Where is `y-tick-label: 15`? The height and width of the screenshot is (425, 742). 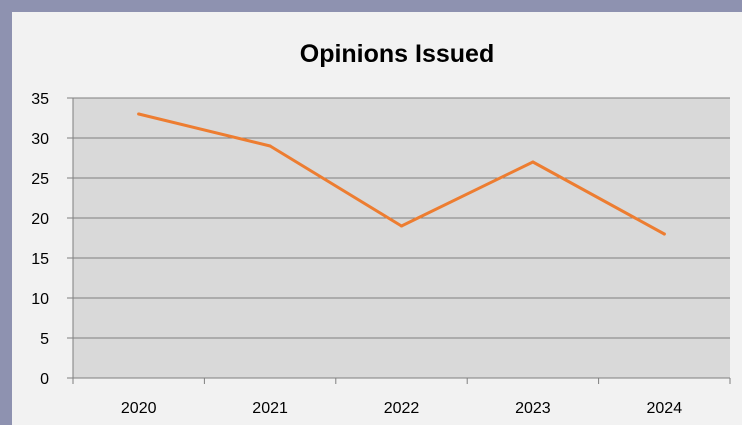
y-tick-label: 15 is located at coordinates (40, 259).